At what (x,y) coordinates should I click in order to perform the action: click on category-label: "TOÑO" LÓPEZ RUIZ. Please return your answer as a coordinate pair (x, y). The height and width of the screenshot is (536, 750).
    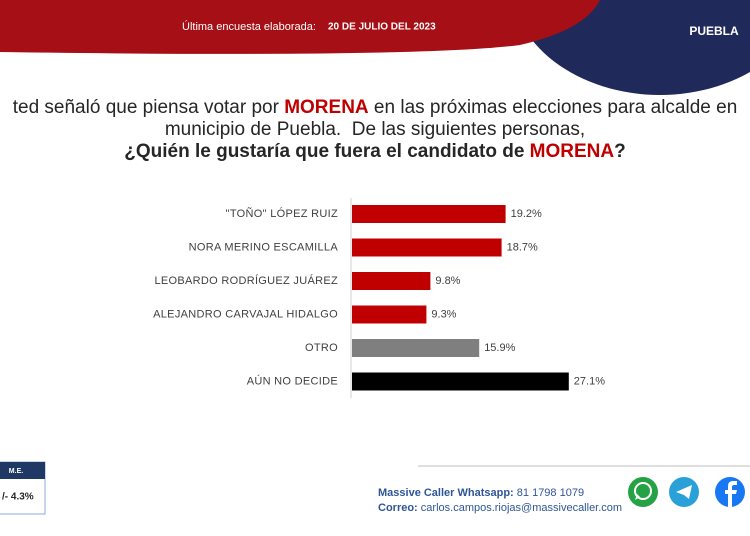
    Looking at the image, I should click on (282, 213).